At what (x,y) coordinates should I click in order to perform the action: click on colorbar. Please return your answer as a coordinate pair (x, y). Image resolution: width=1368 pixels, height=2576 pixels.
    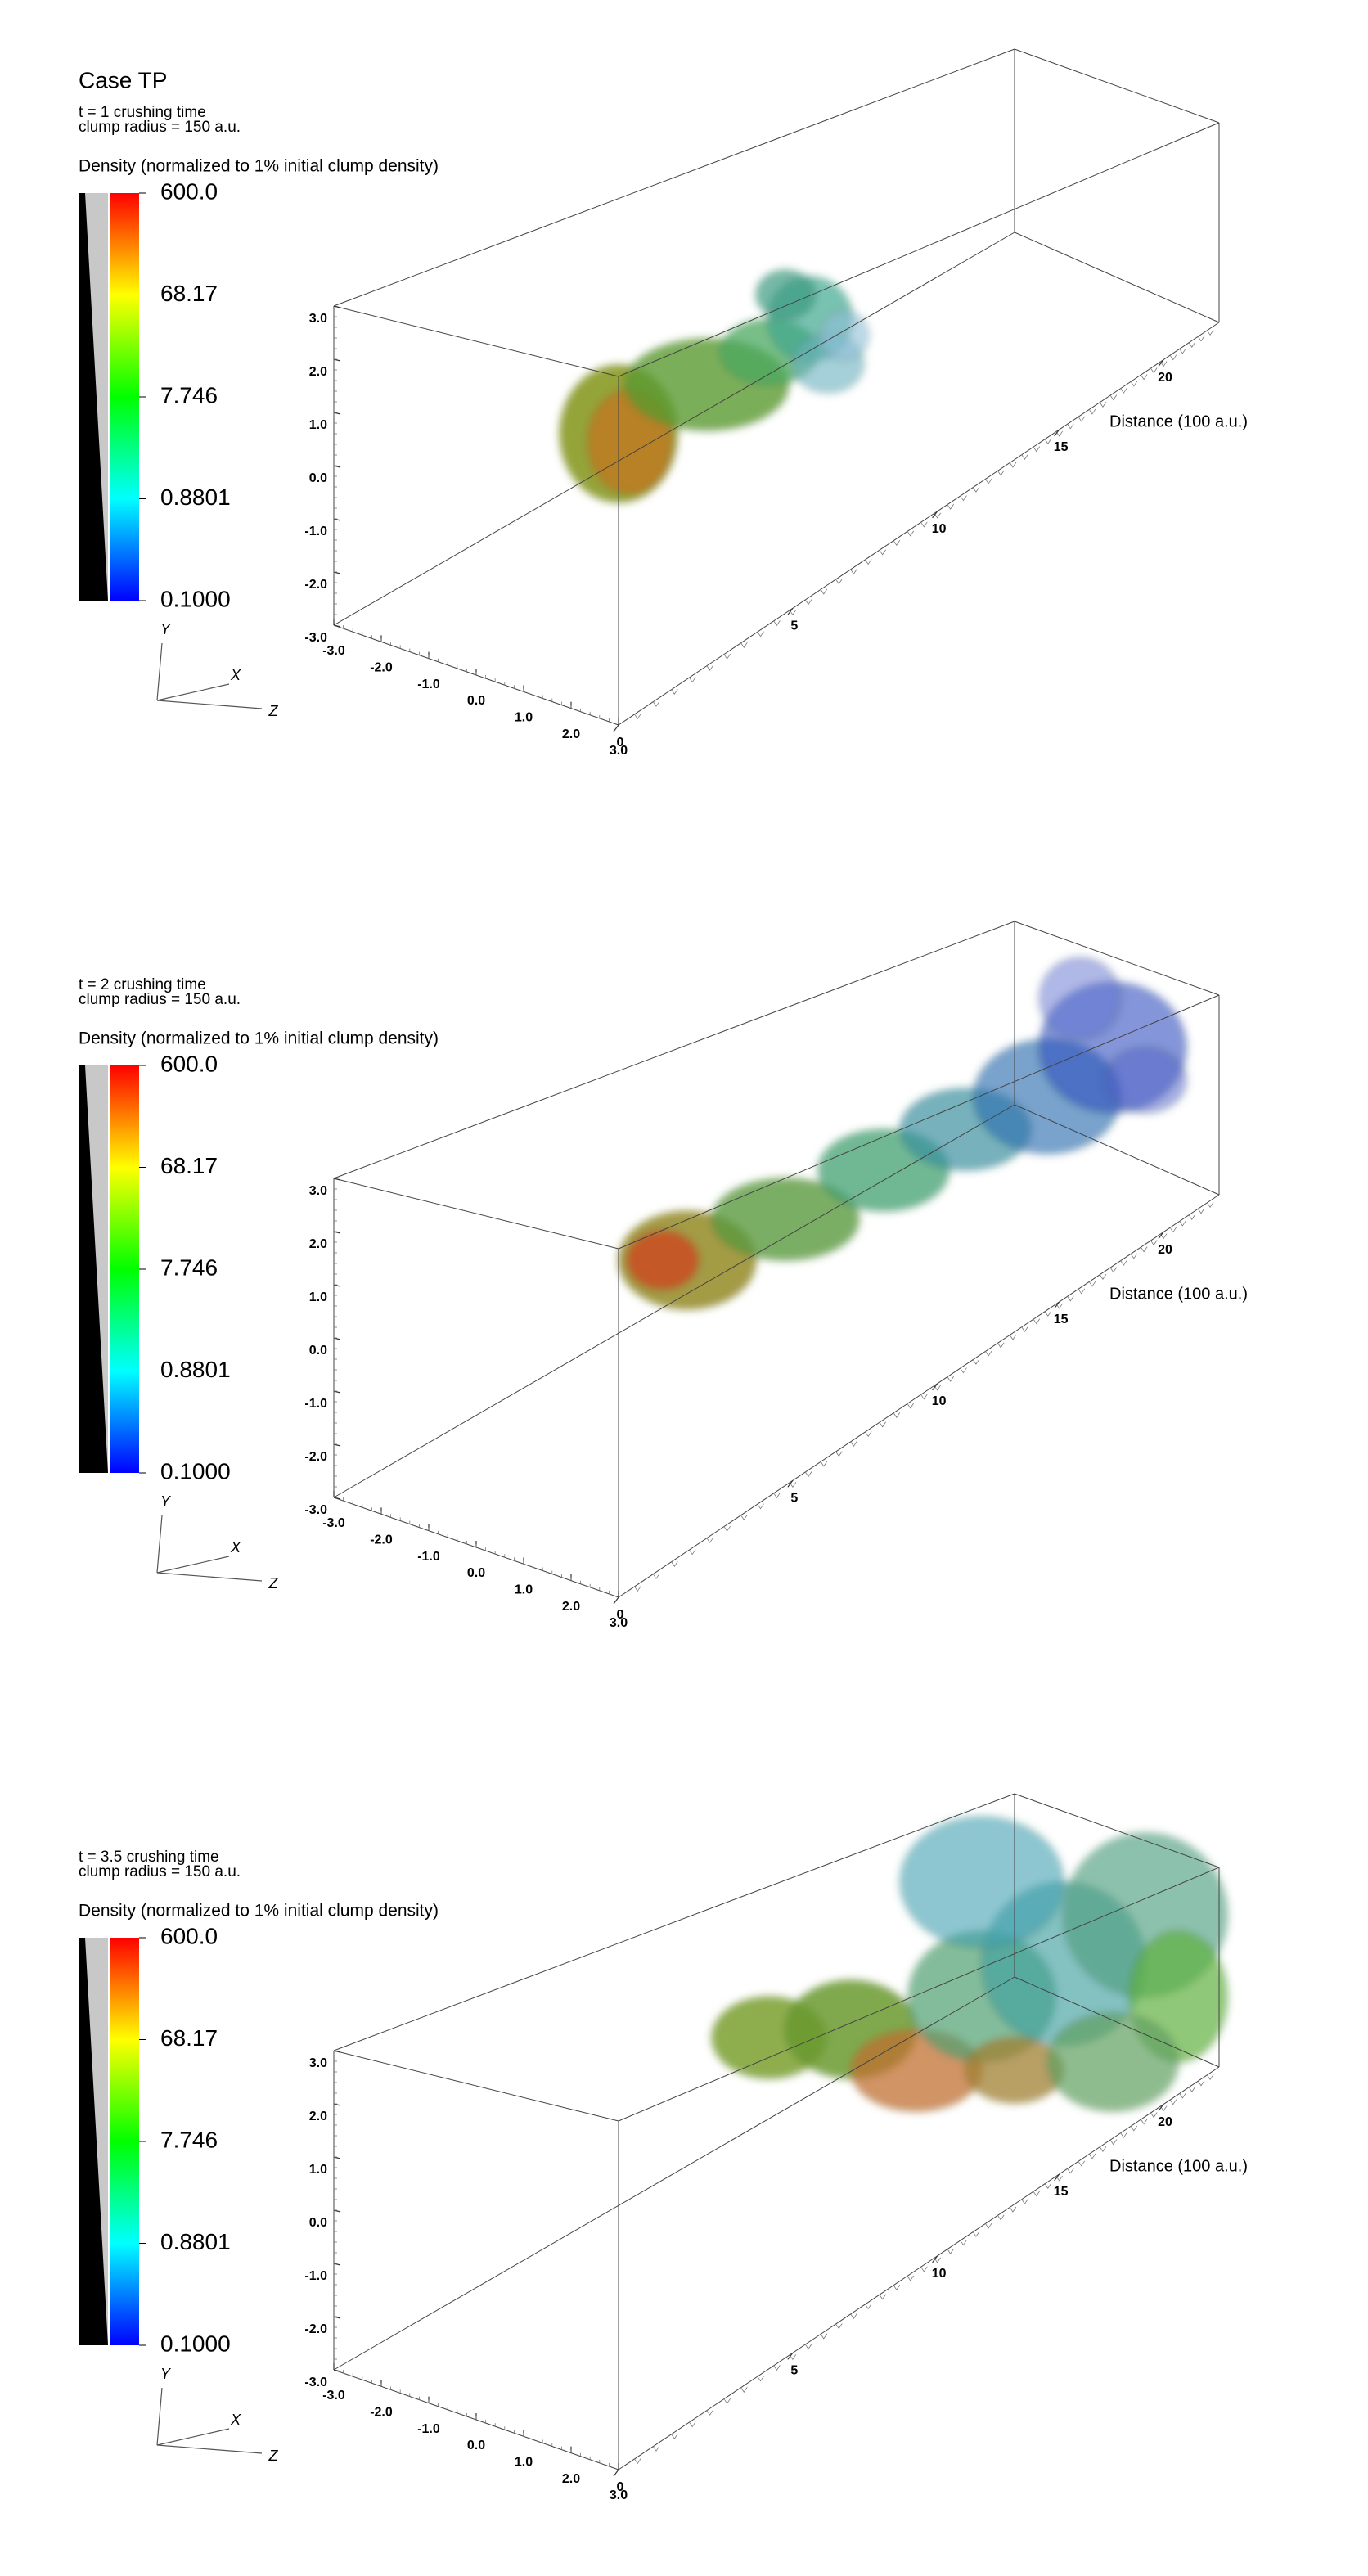
    Looking at the image, I should click on (125, 2141).